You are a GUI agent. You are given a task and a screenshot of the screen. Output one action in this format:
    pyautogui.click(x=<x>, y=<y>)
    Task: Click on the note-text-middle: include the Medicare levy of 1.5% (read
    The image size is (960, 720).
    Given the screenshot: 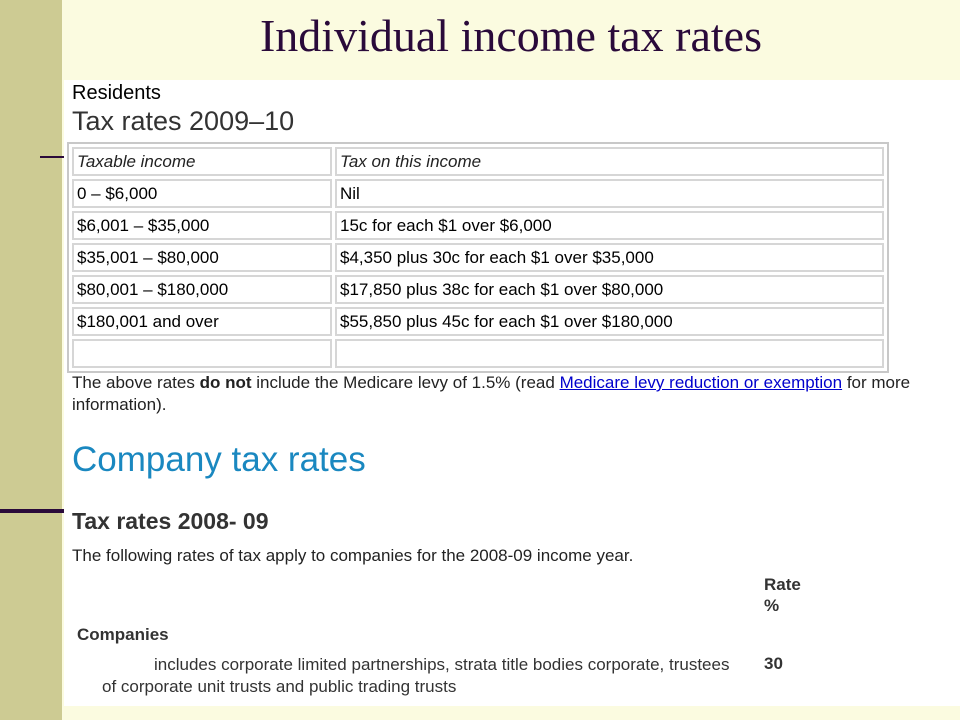 What is the action you would take?
    pyautogui.click(x=405, y=382)
    